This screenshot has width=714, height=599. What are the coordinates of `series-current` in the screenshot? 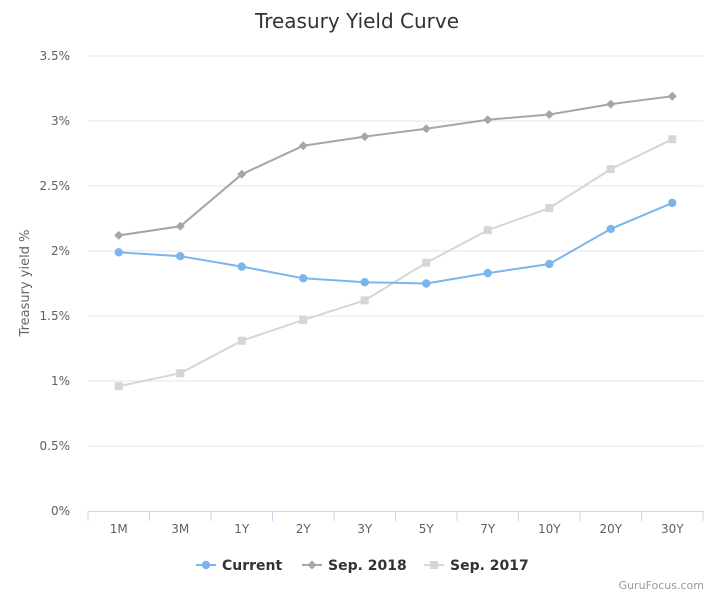 It's located at (395, 243).